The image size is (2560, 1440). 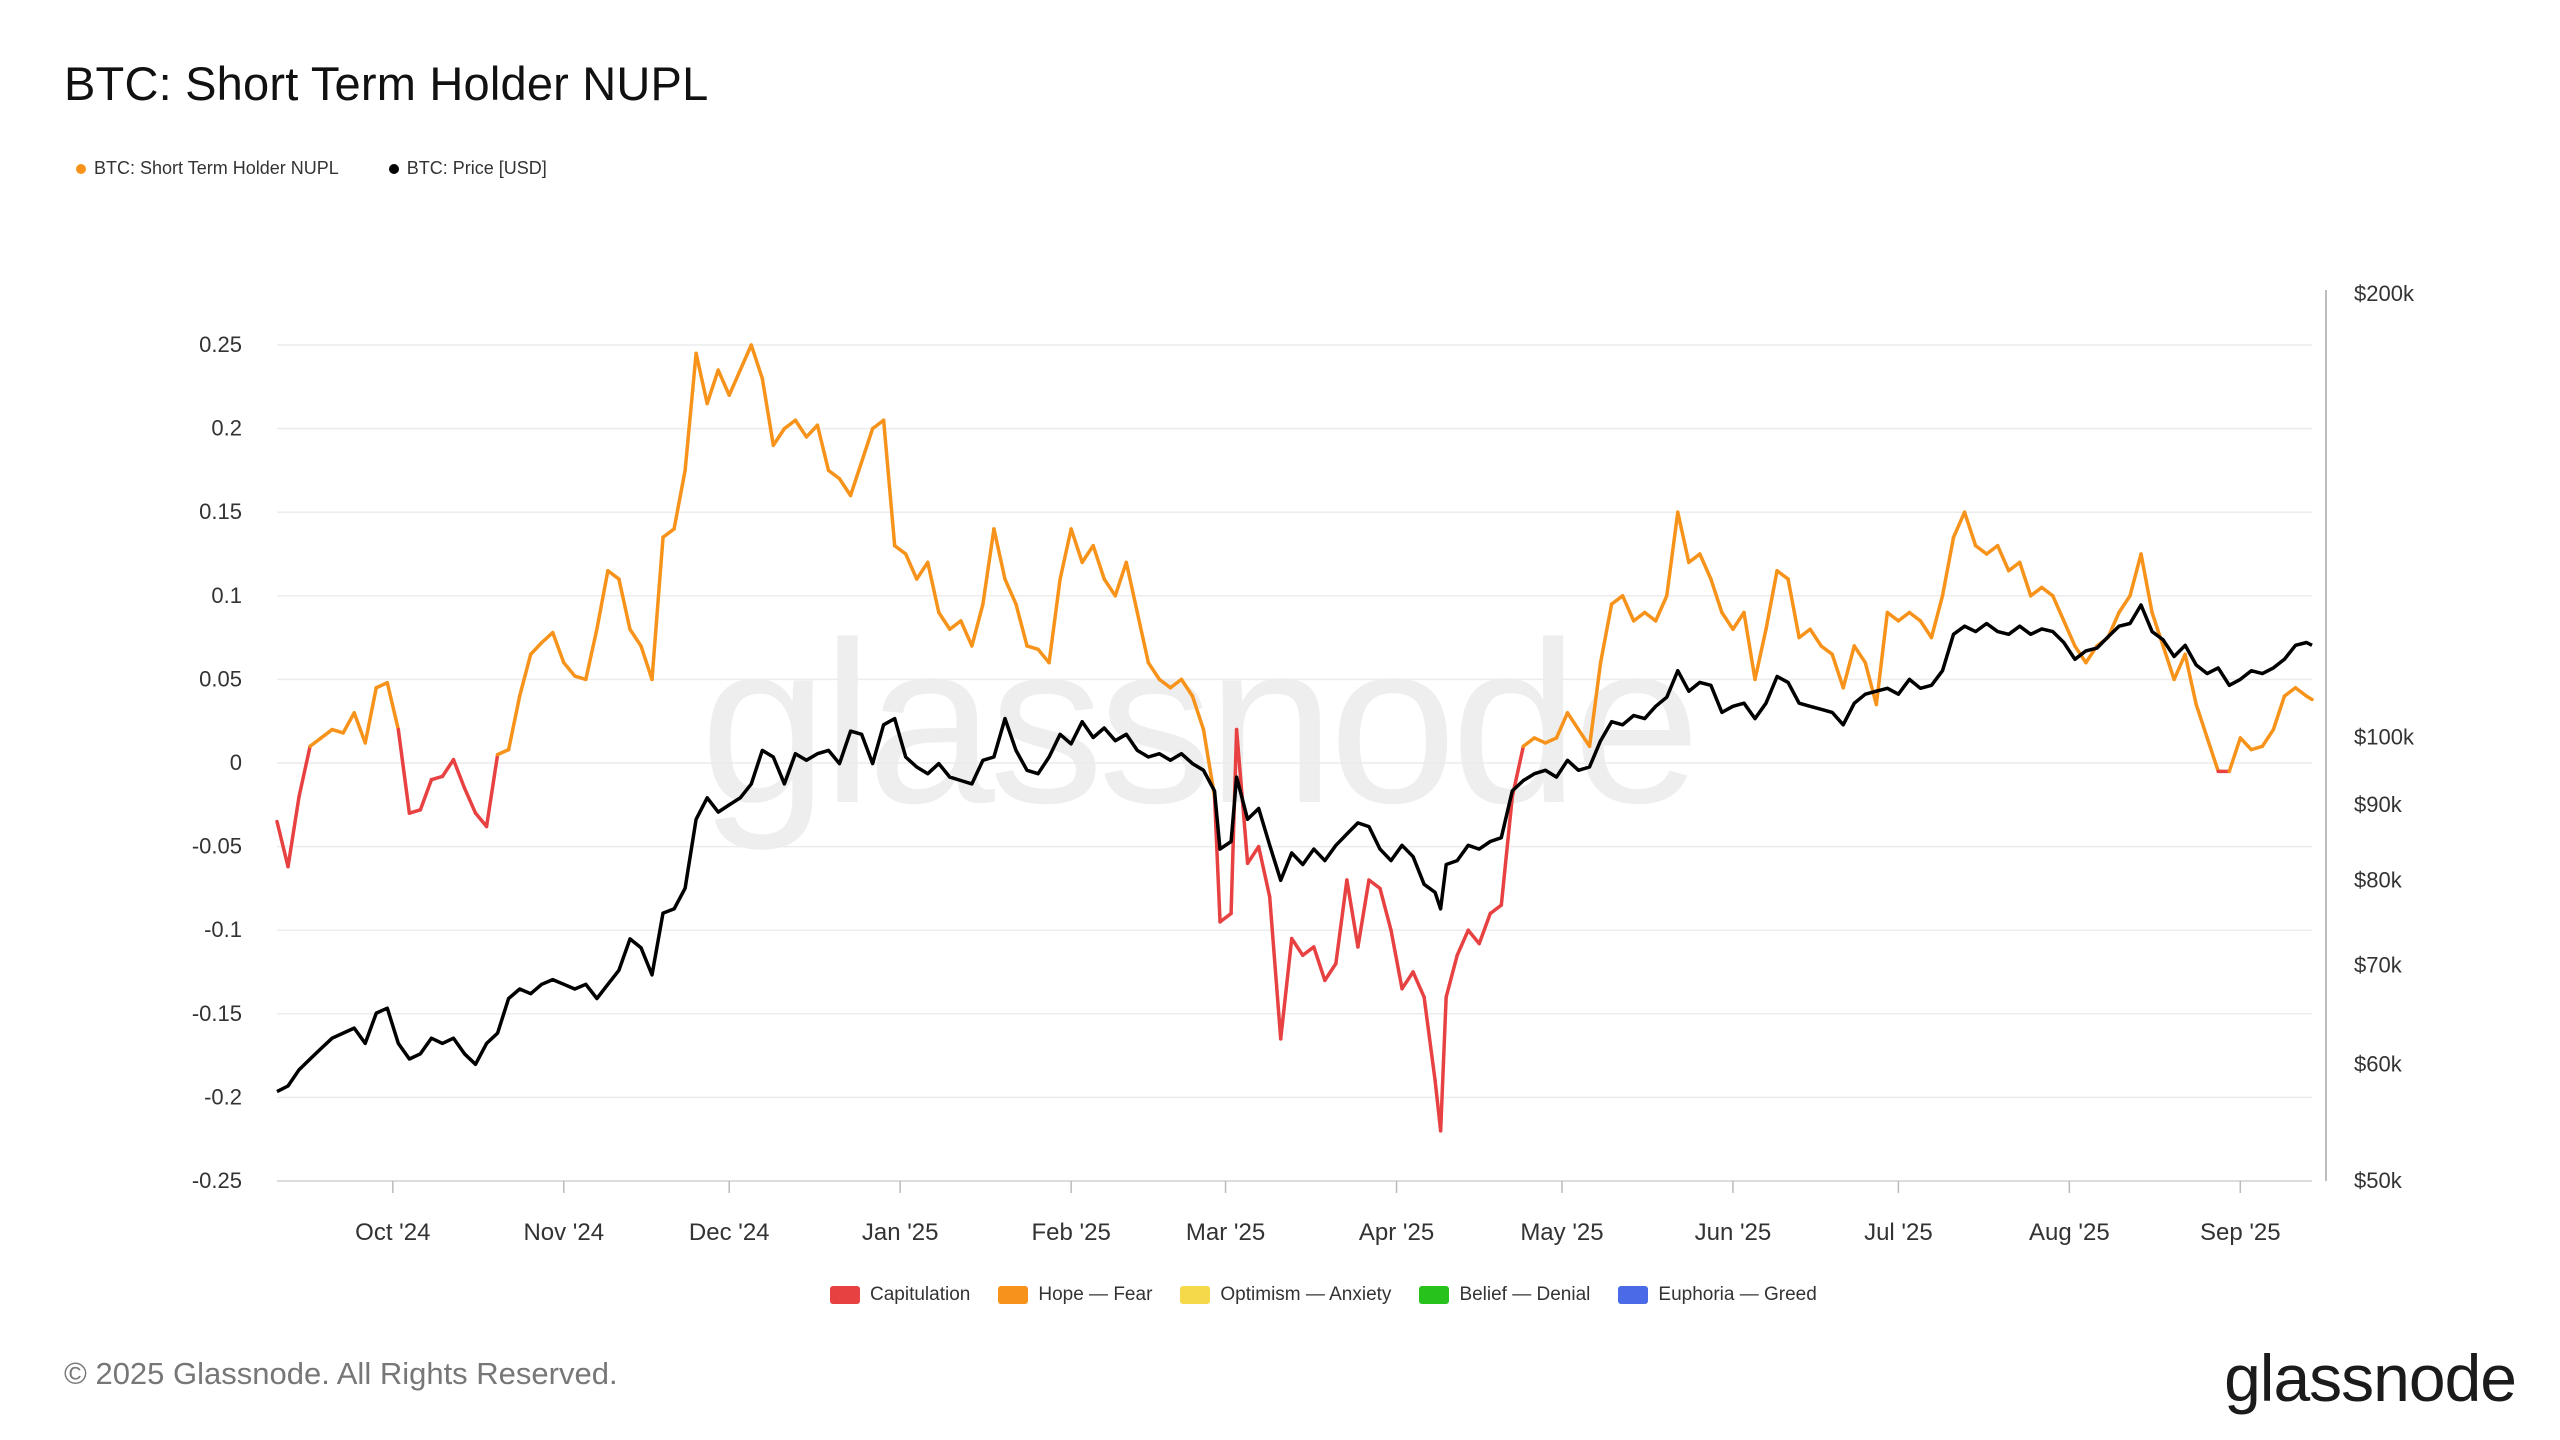 I want to click on x-tick-label: Apr '25, so click(x=1396, y=1232).